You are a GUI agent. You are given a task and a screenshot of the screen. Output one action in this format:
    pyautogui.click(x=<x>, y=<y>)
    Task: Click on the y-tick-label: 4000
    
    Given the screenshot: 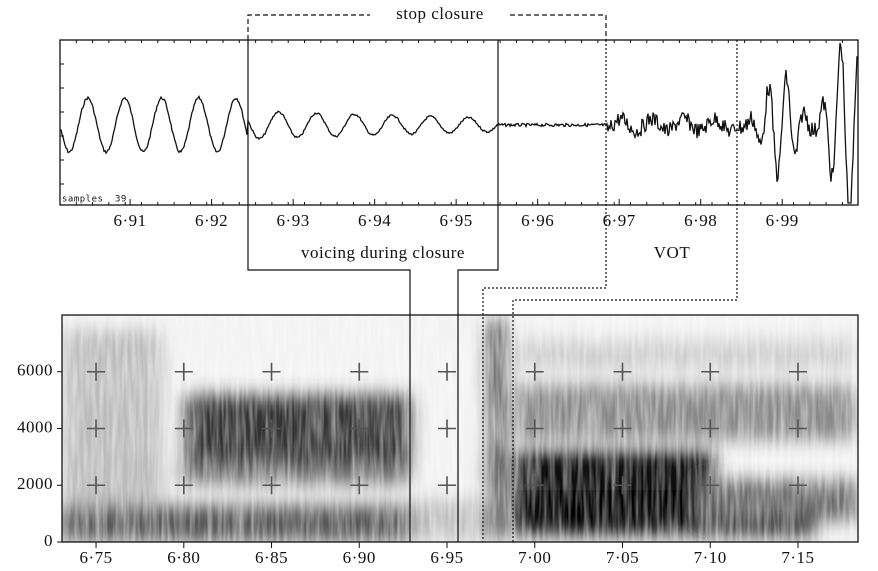 What is the action you would take?
    pyautogui.click(x=35, y=426)
    